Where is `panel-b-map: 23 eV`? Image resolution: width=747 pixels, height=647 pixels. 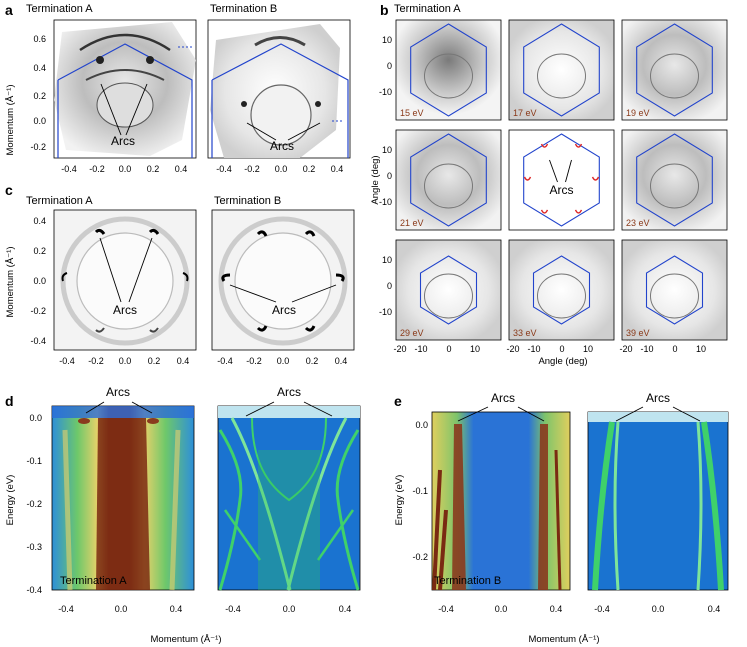
panel-b-map: 23 eV is located at coordinates (674, 180).